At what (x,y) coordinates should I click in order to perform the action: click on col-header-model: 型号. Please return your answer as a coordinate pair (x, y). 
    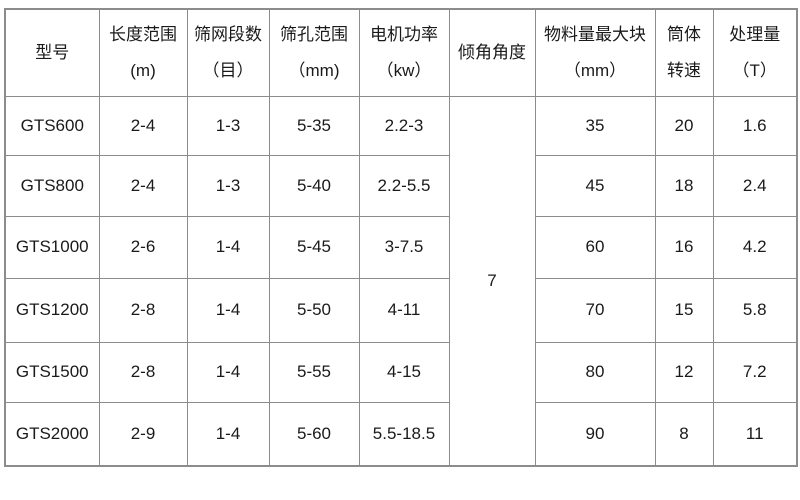
    Looking at the image, I should click on (52, 52).